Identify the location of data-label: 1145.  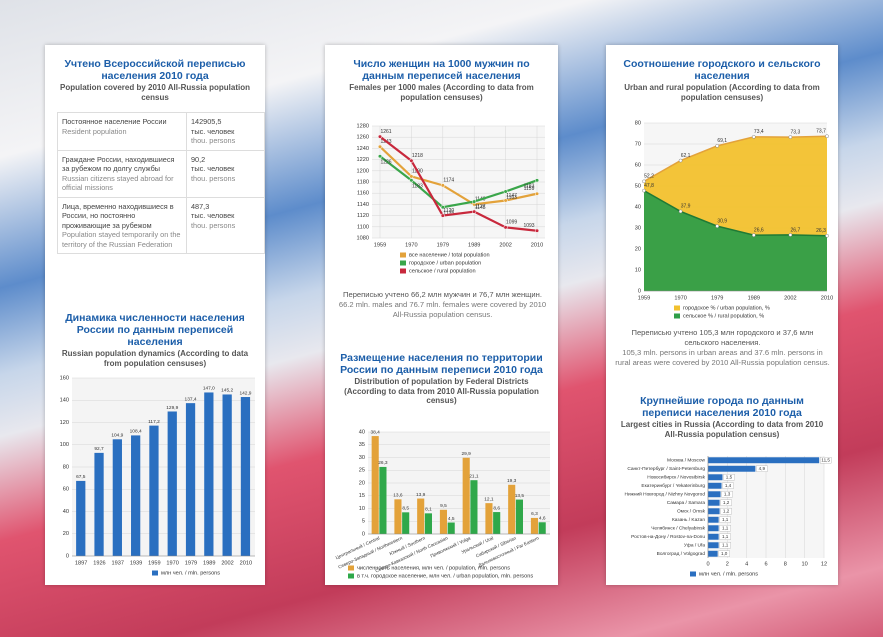
(480, 208).